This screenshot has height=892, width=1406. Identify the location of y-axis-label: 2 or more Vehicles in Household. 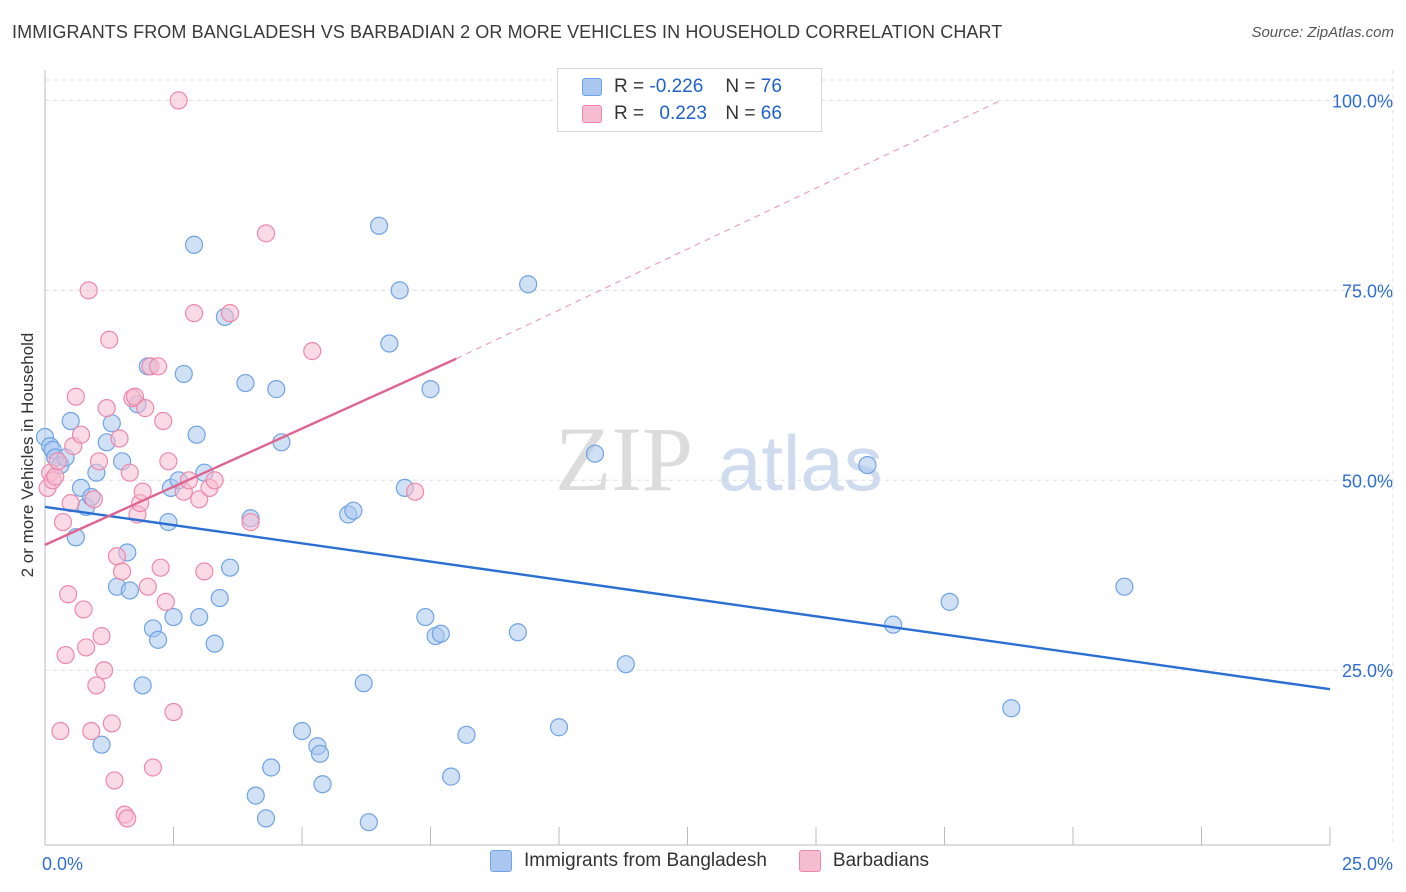
(27, 455).